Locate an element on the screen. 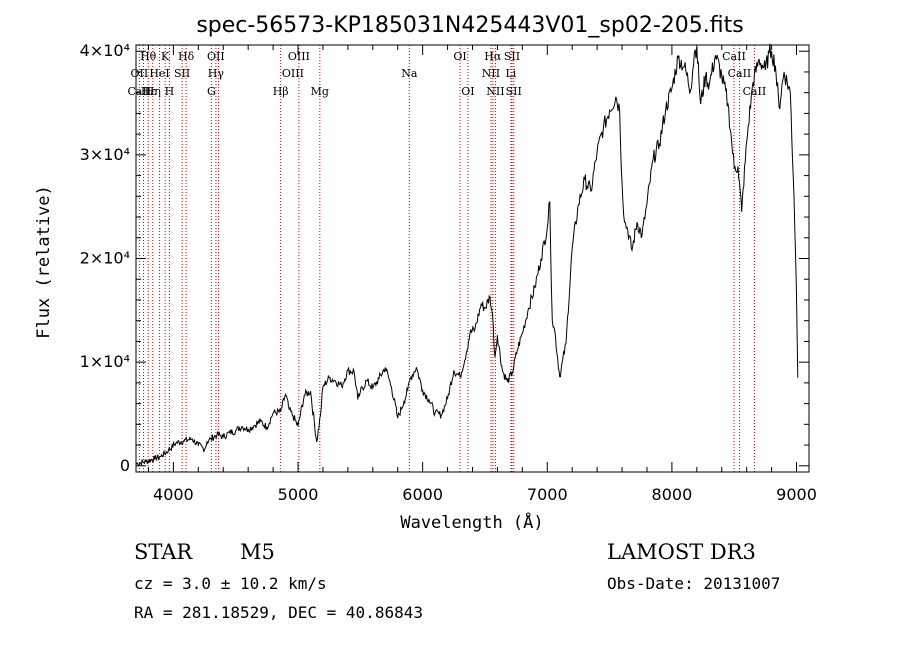  spectral-line-label: Hη is located at coordinates (153, 91).